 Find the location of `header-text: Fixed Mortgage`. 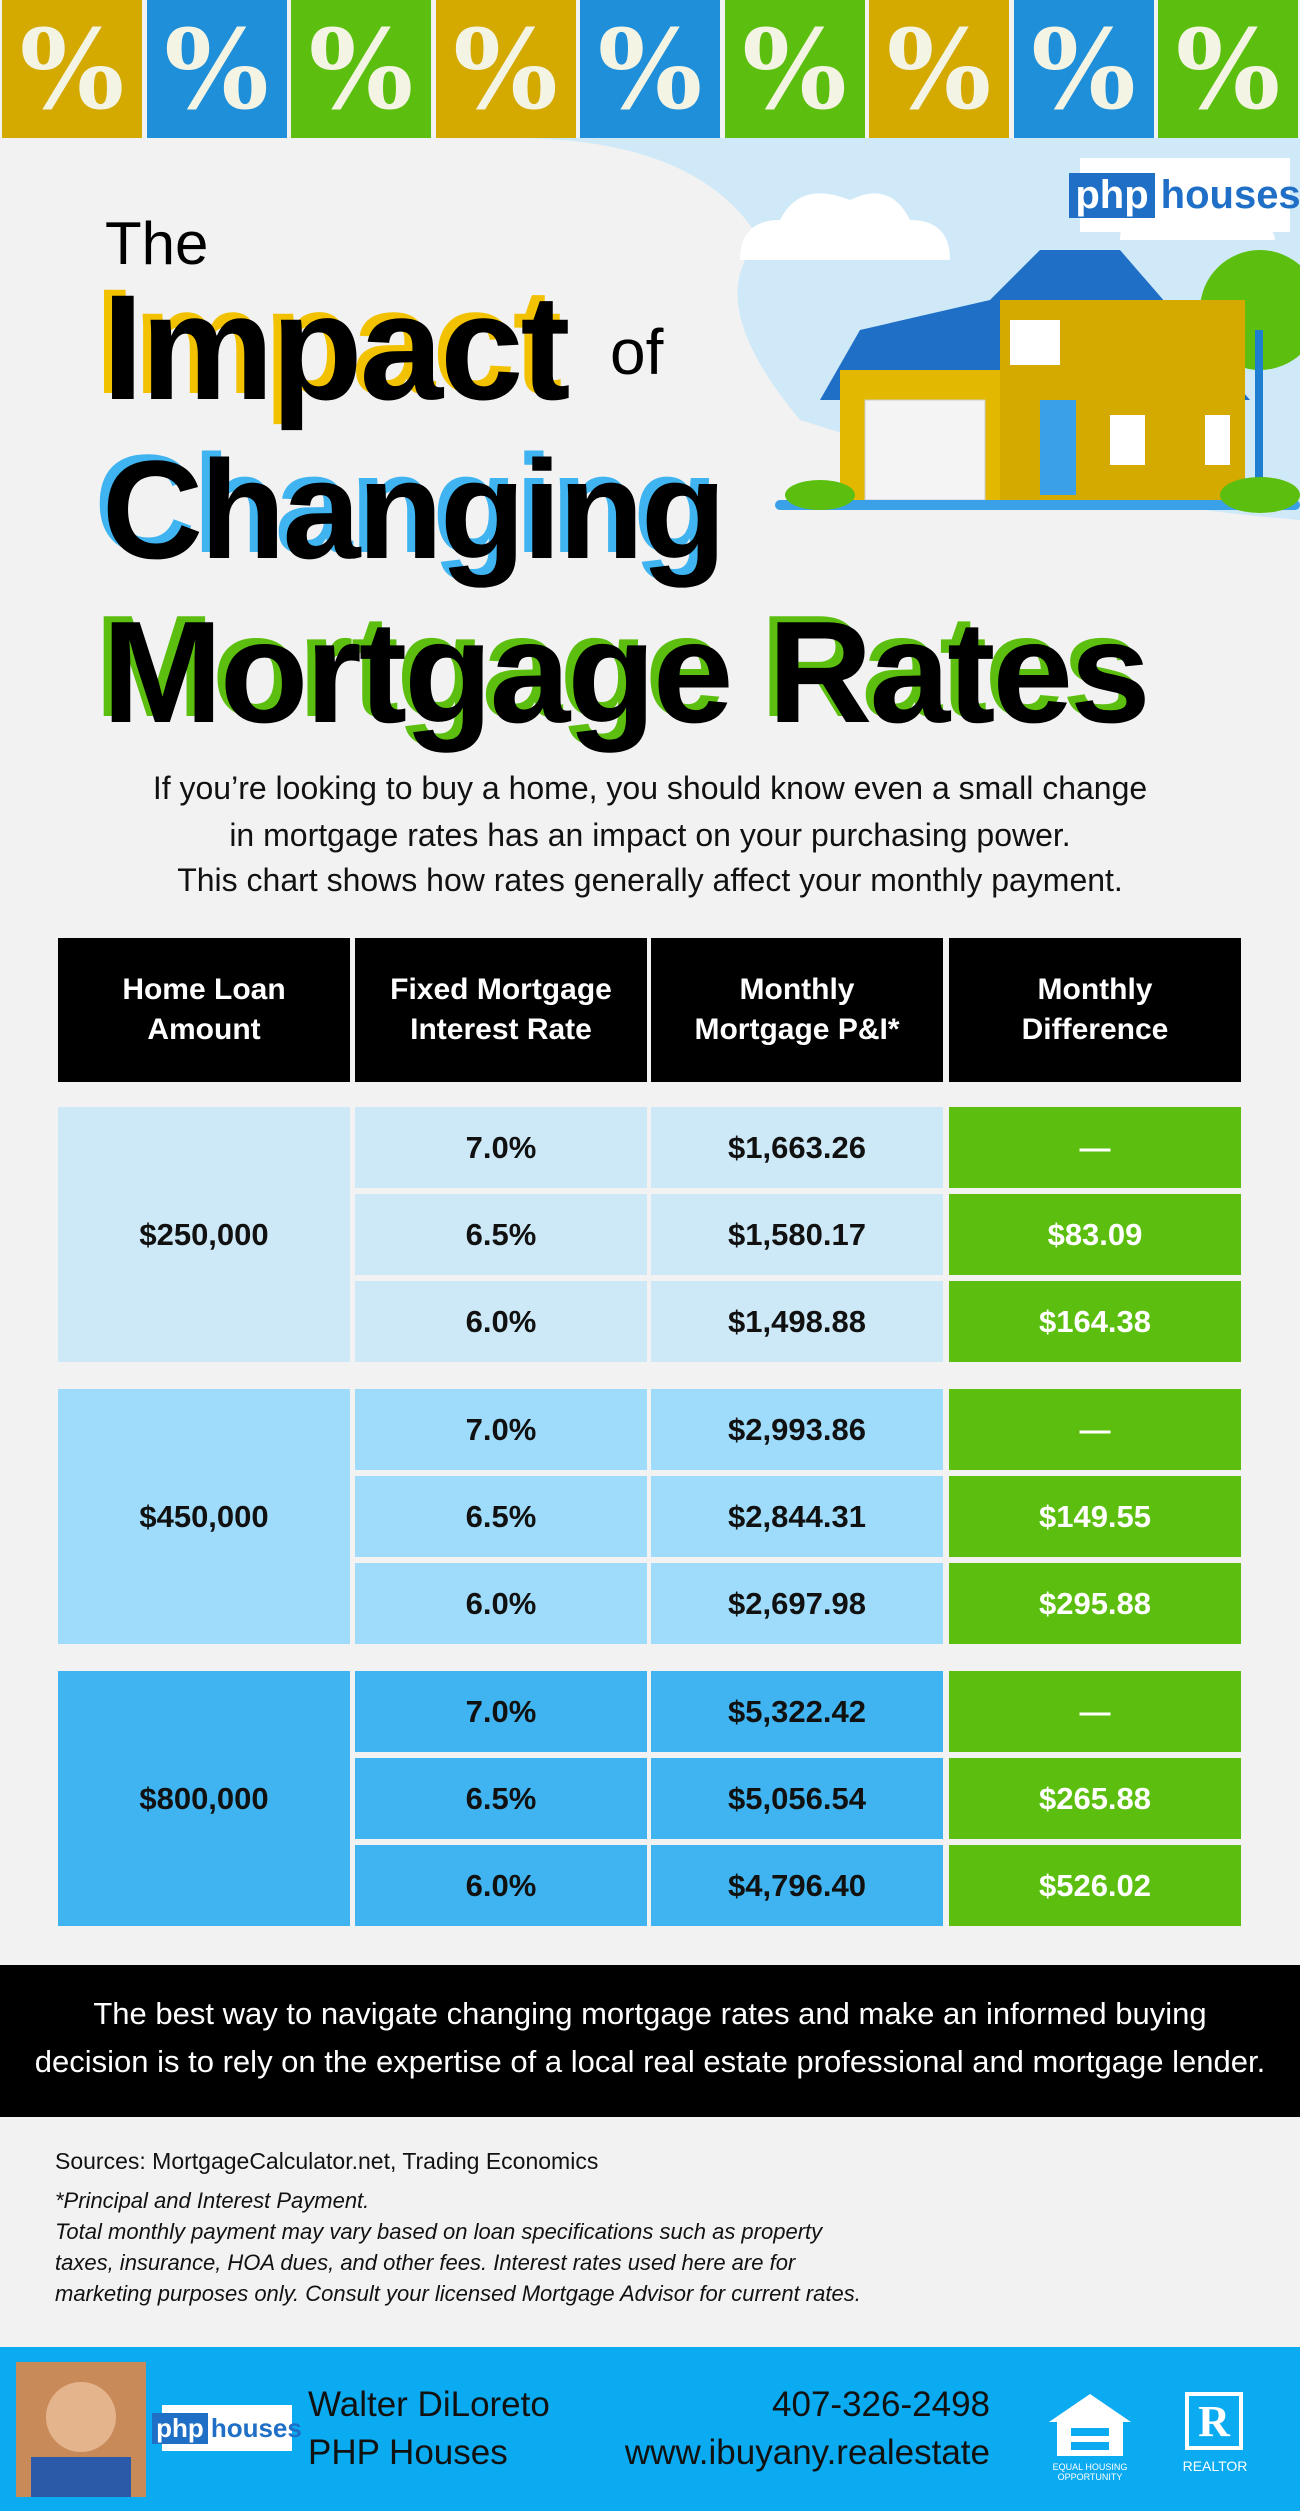

header-text: Fixed Mortgage is located at coordinates (501, 989).